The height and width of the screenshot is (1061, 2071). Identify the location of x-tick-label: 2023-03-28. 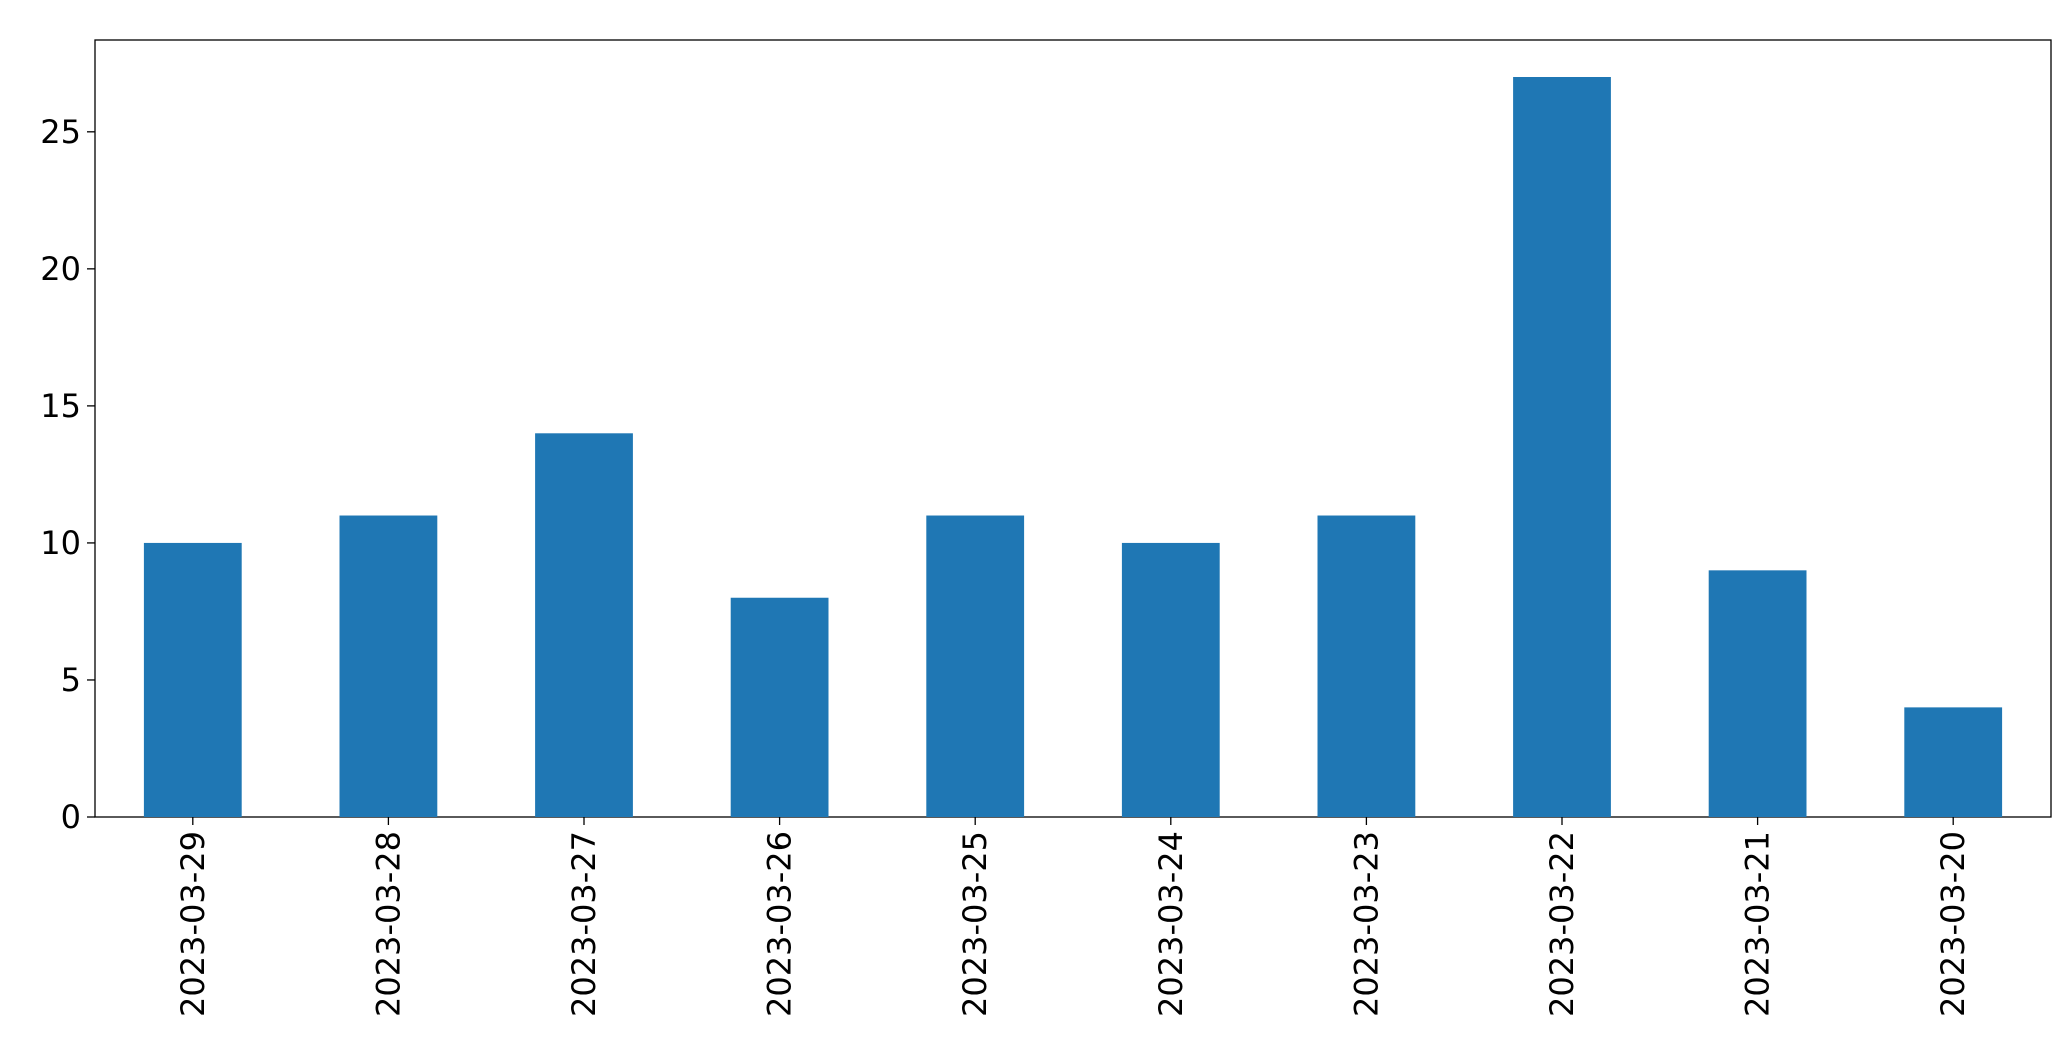
(388, 924).